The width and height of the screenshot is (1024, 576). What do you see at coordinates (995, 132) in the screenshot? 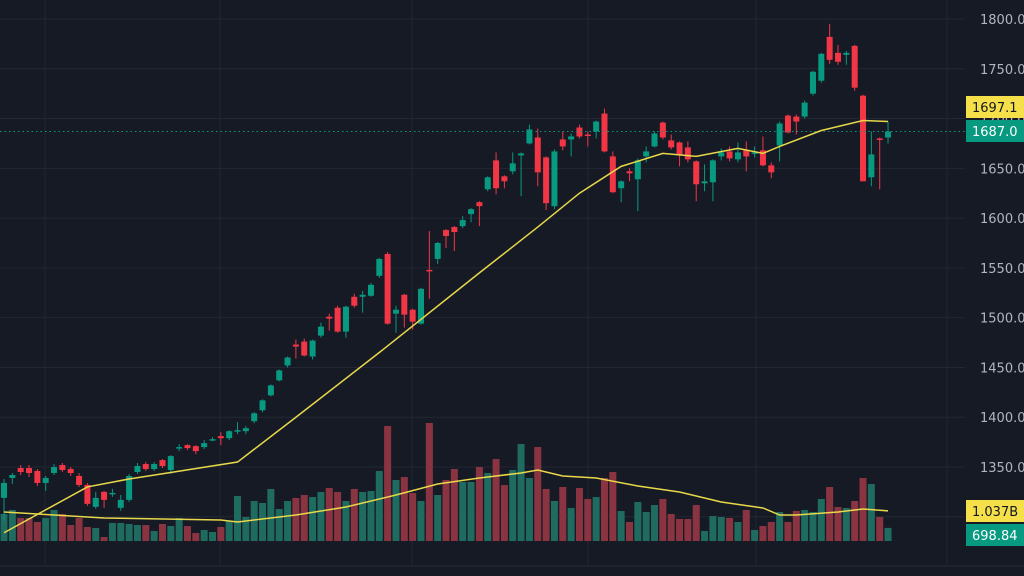
I see `last-price-tag: 1687.0` at bounding box center [995, 132].